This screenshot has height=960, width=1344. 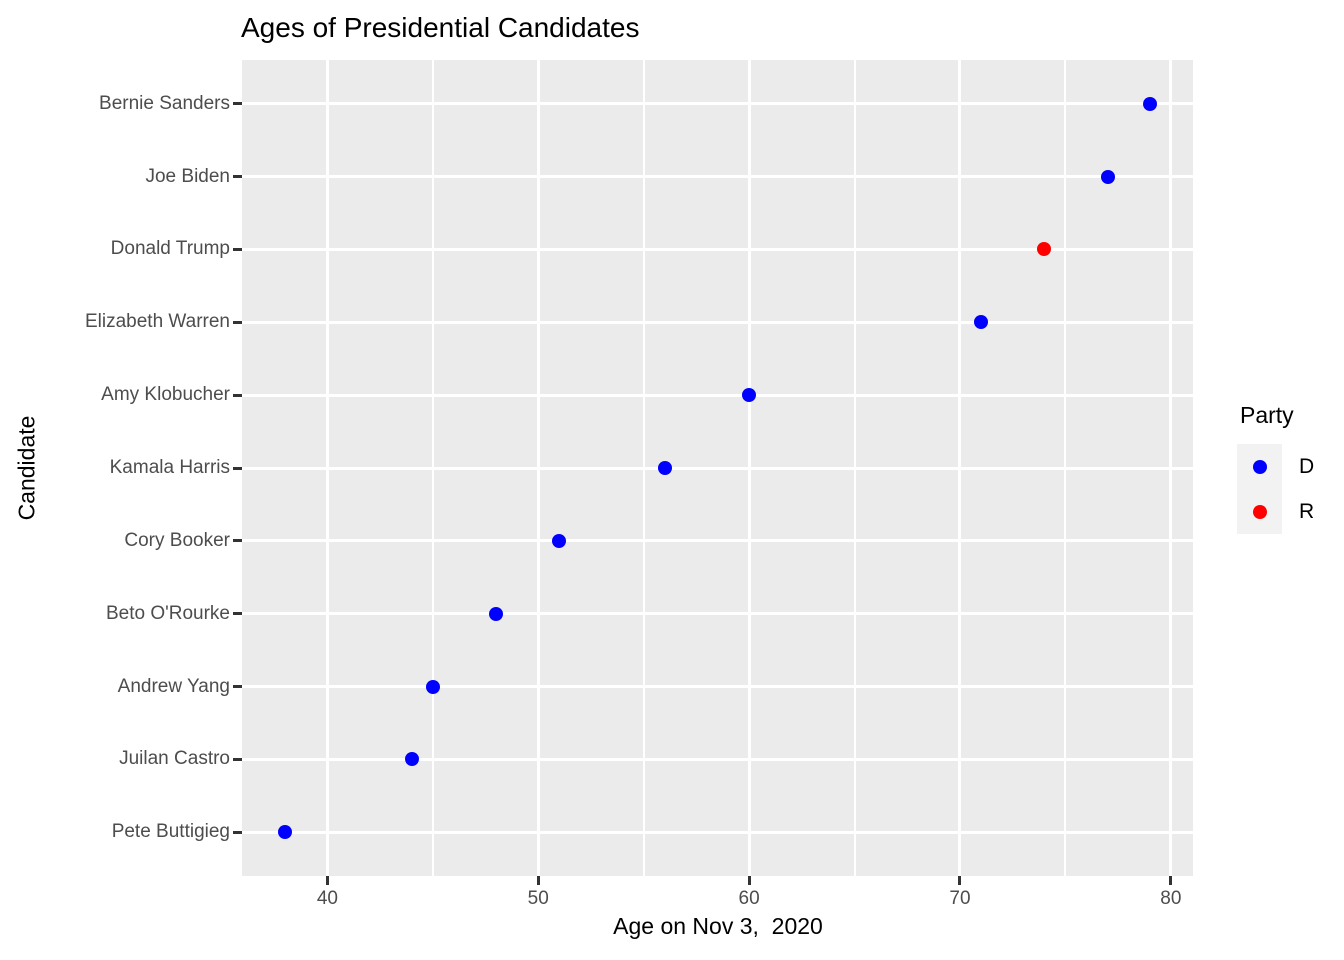 What do you see at coordinates (1267, 415) in the screenshot?
I see `legend-title: Party` at bounding box center [1267, 415].